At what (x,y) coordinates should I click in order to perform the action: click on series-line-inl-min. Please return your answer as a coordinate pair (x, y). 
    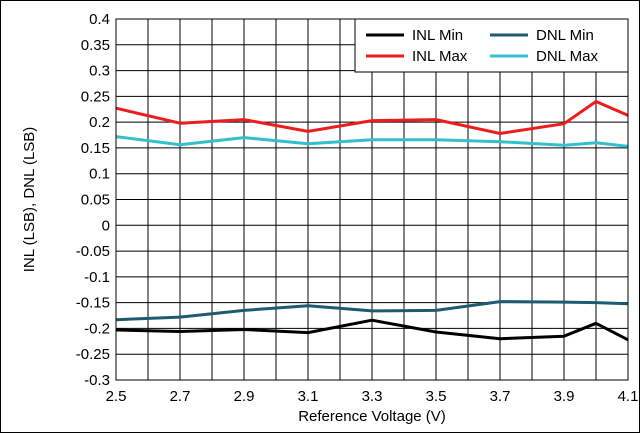
    Looking at the image, I should click on (372, 330).